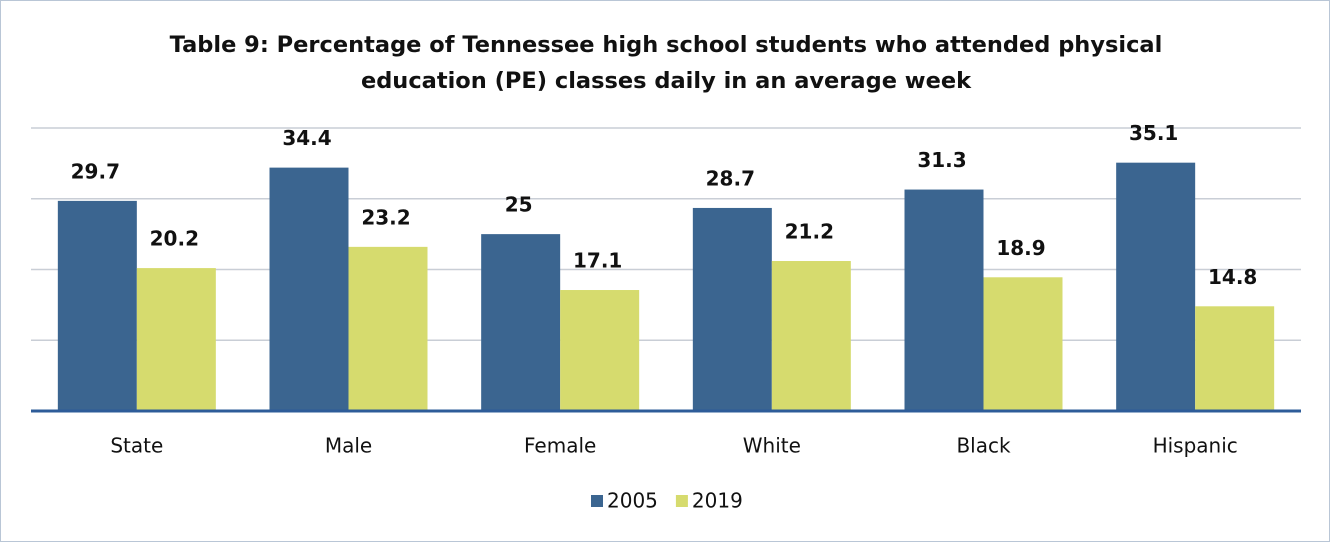 Image resolution: width=1330 pixels, height=542 pixels. Describe the element at coordinates (983, 446) in the screenshot. I see `x-tick-label: Black` at that location.